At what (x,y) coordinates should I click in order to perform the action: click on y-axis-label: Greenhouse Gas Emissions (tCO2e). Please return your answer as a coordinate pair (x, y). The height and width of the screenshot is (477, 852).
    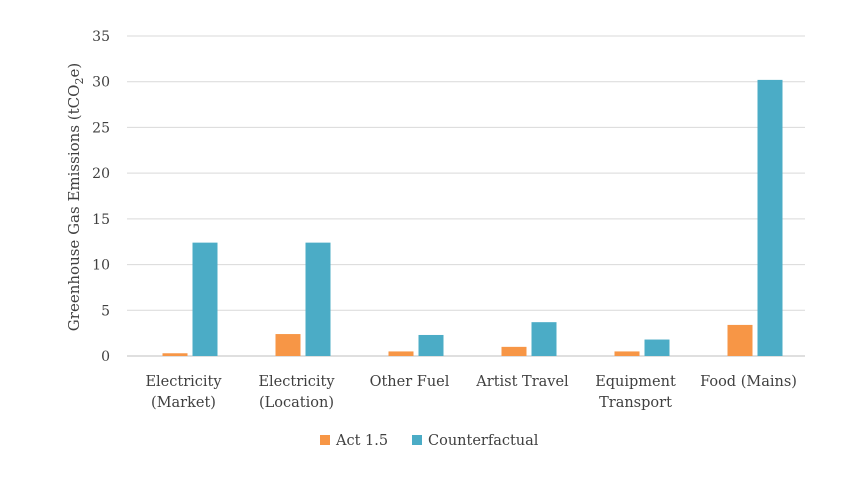
    Looking at the image, I should click on (75, 197).